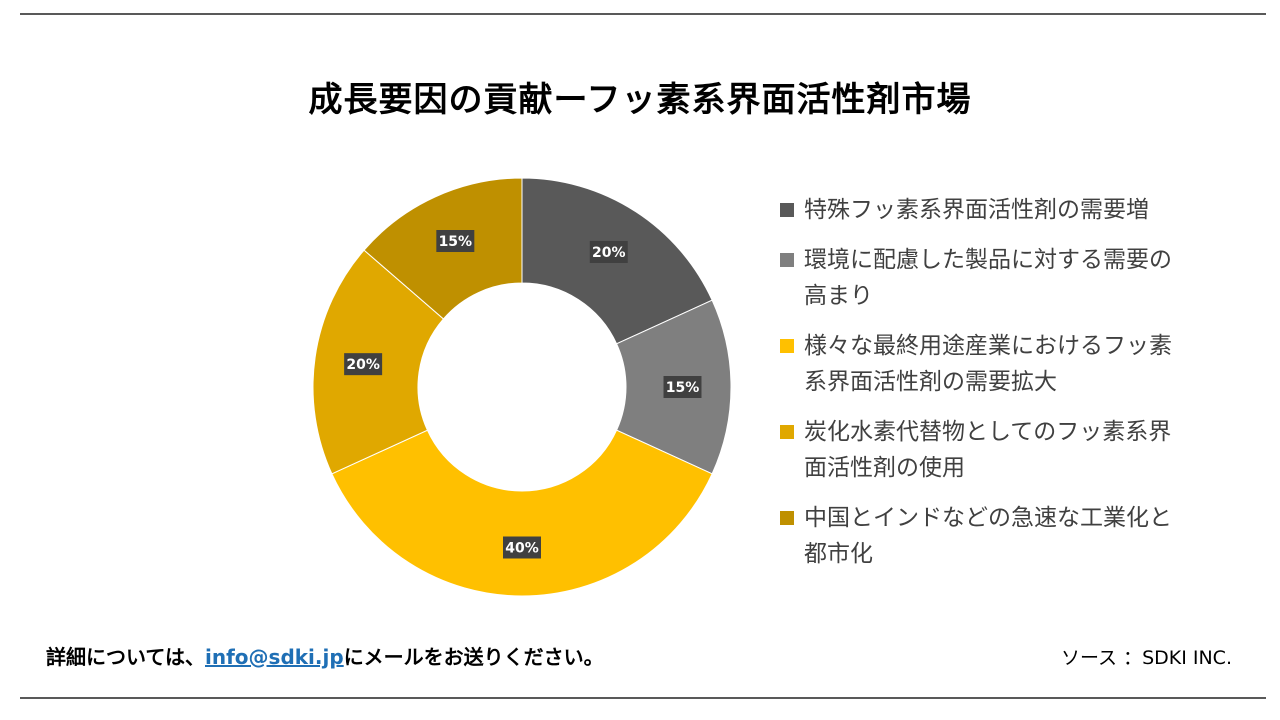 This screenshot has height=720, width=1280. I want to click on data-label-2: 15%, so click(682, 387).